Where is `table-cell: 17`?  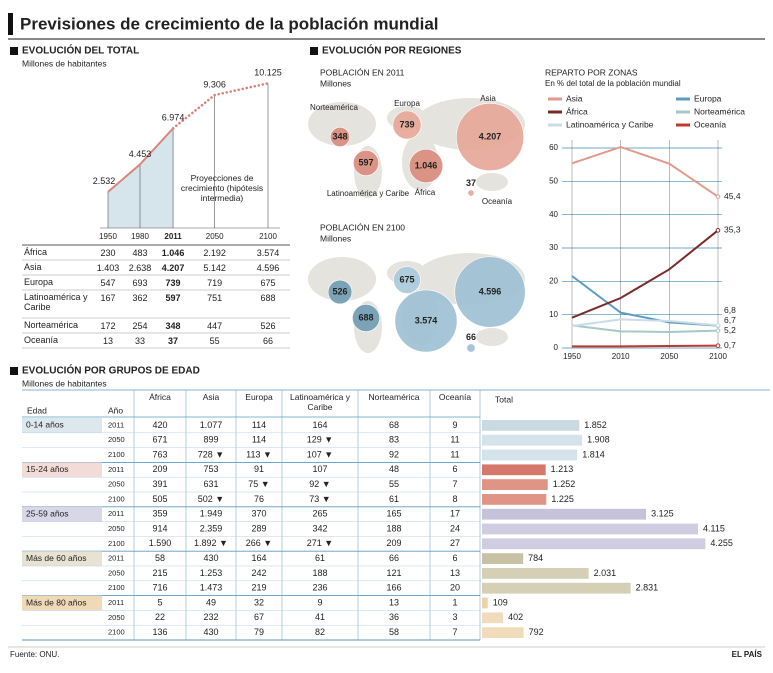 table-cell: 17 is located at coordinates (455, 514).